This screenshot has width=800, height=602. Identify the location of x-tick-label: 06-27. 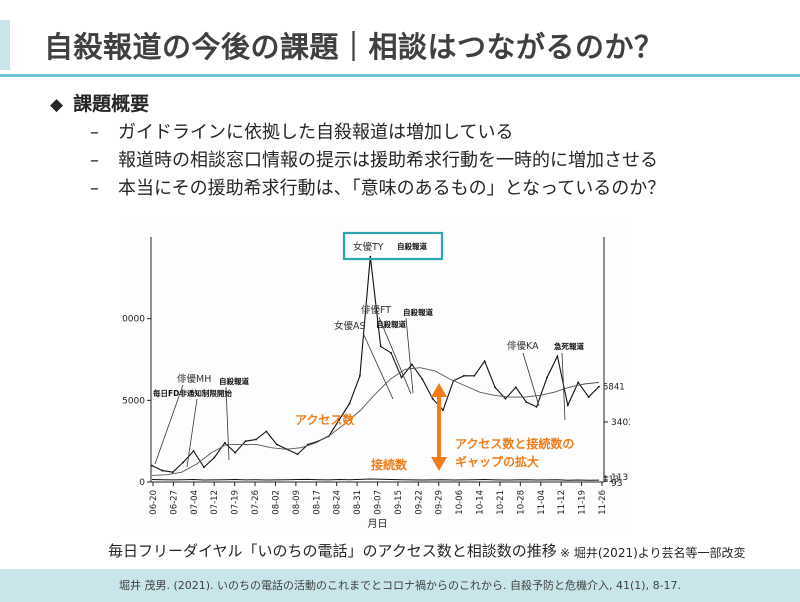
(174, 502).